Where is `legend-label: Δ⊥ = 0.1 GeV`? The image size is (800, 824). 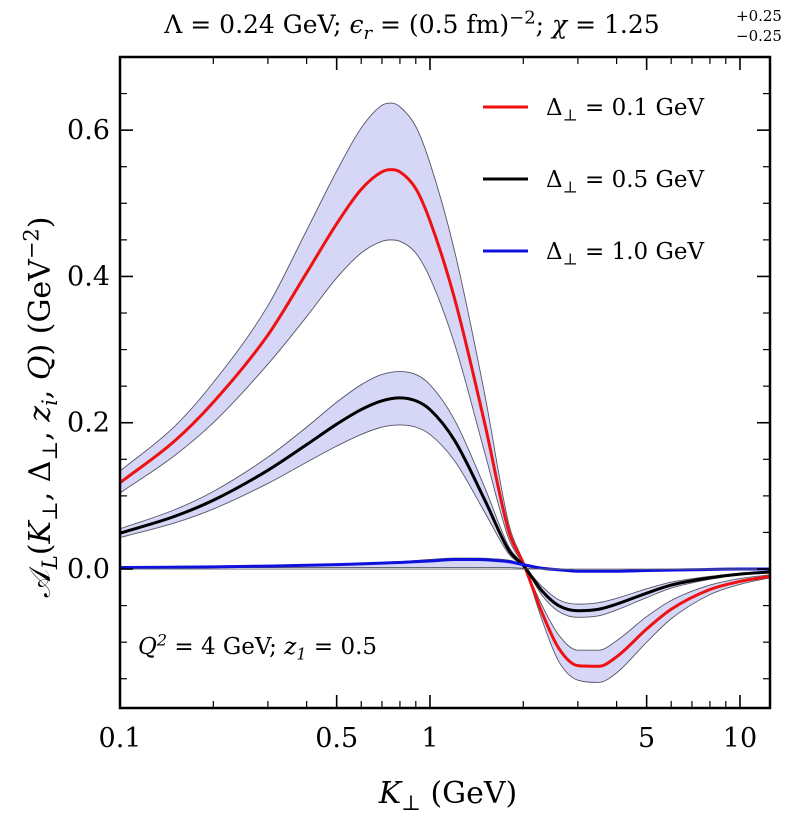 legend-label: Δ⊥ = 0.1 GeV is located at coordinates (625, 110).